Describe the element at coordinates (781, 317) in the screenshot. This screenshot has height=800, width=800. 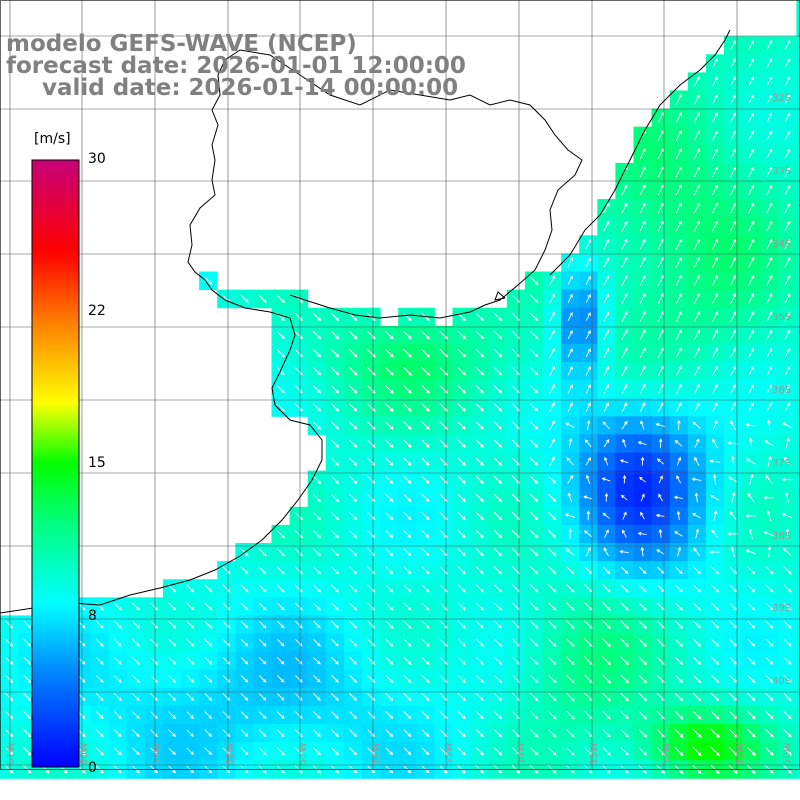
I see `lat-label-35s: 35S` at that location.